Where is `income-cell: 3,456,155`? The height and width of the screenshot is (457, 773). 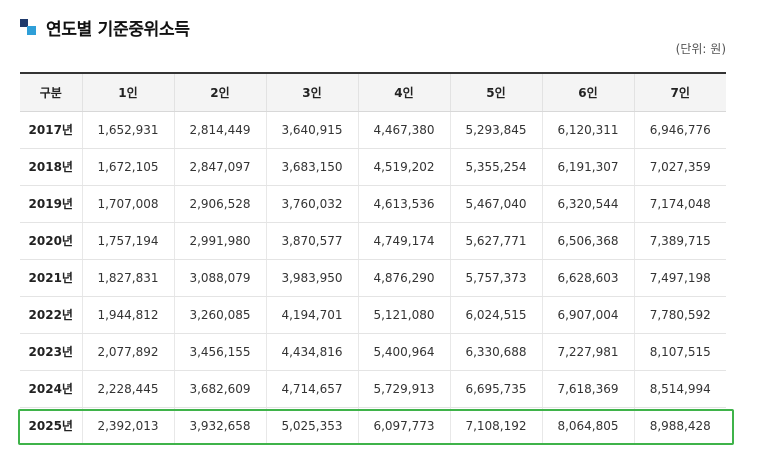
income-cell: 3,456,155 is located at coordinates (219, 352).